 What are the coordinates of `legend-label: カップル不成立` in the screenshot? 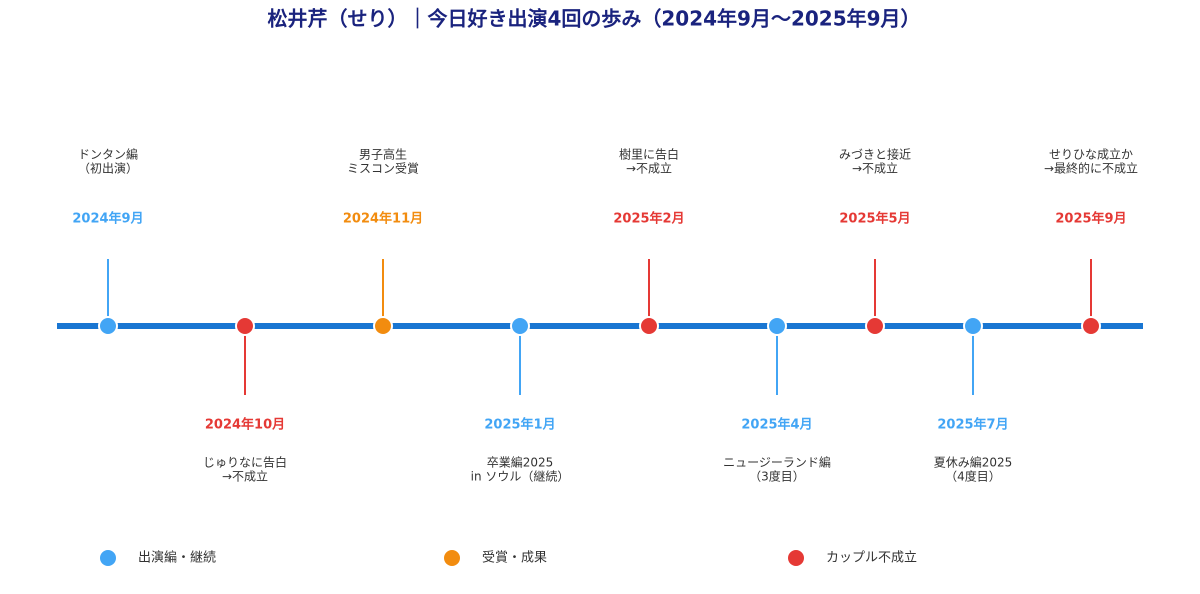 It's located at (871, 558).